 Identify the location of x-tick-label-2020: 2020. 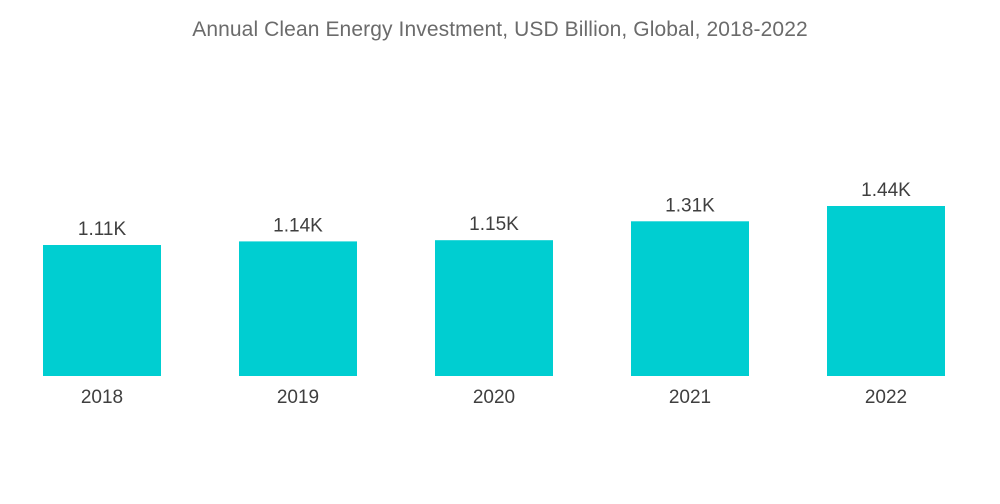
(494, 397).